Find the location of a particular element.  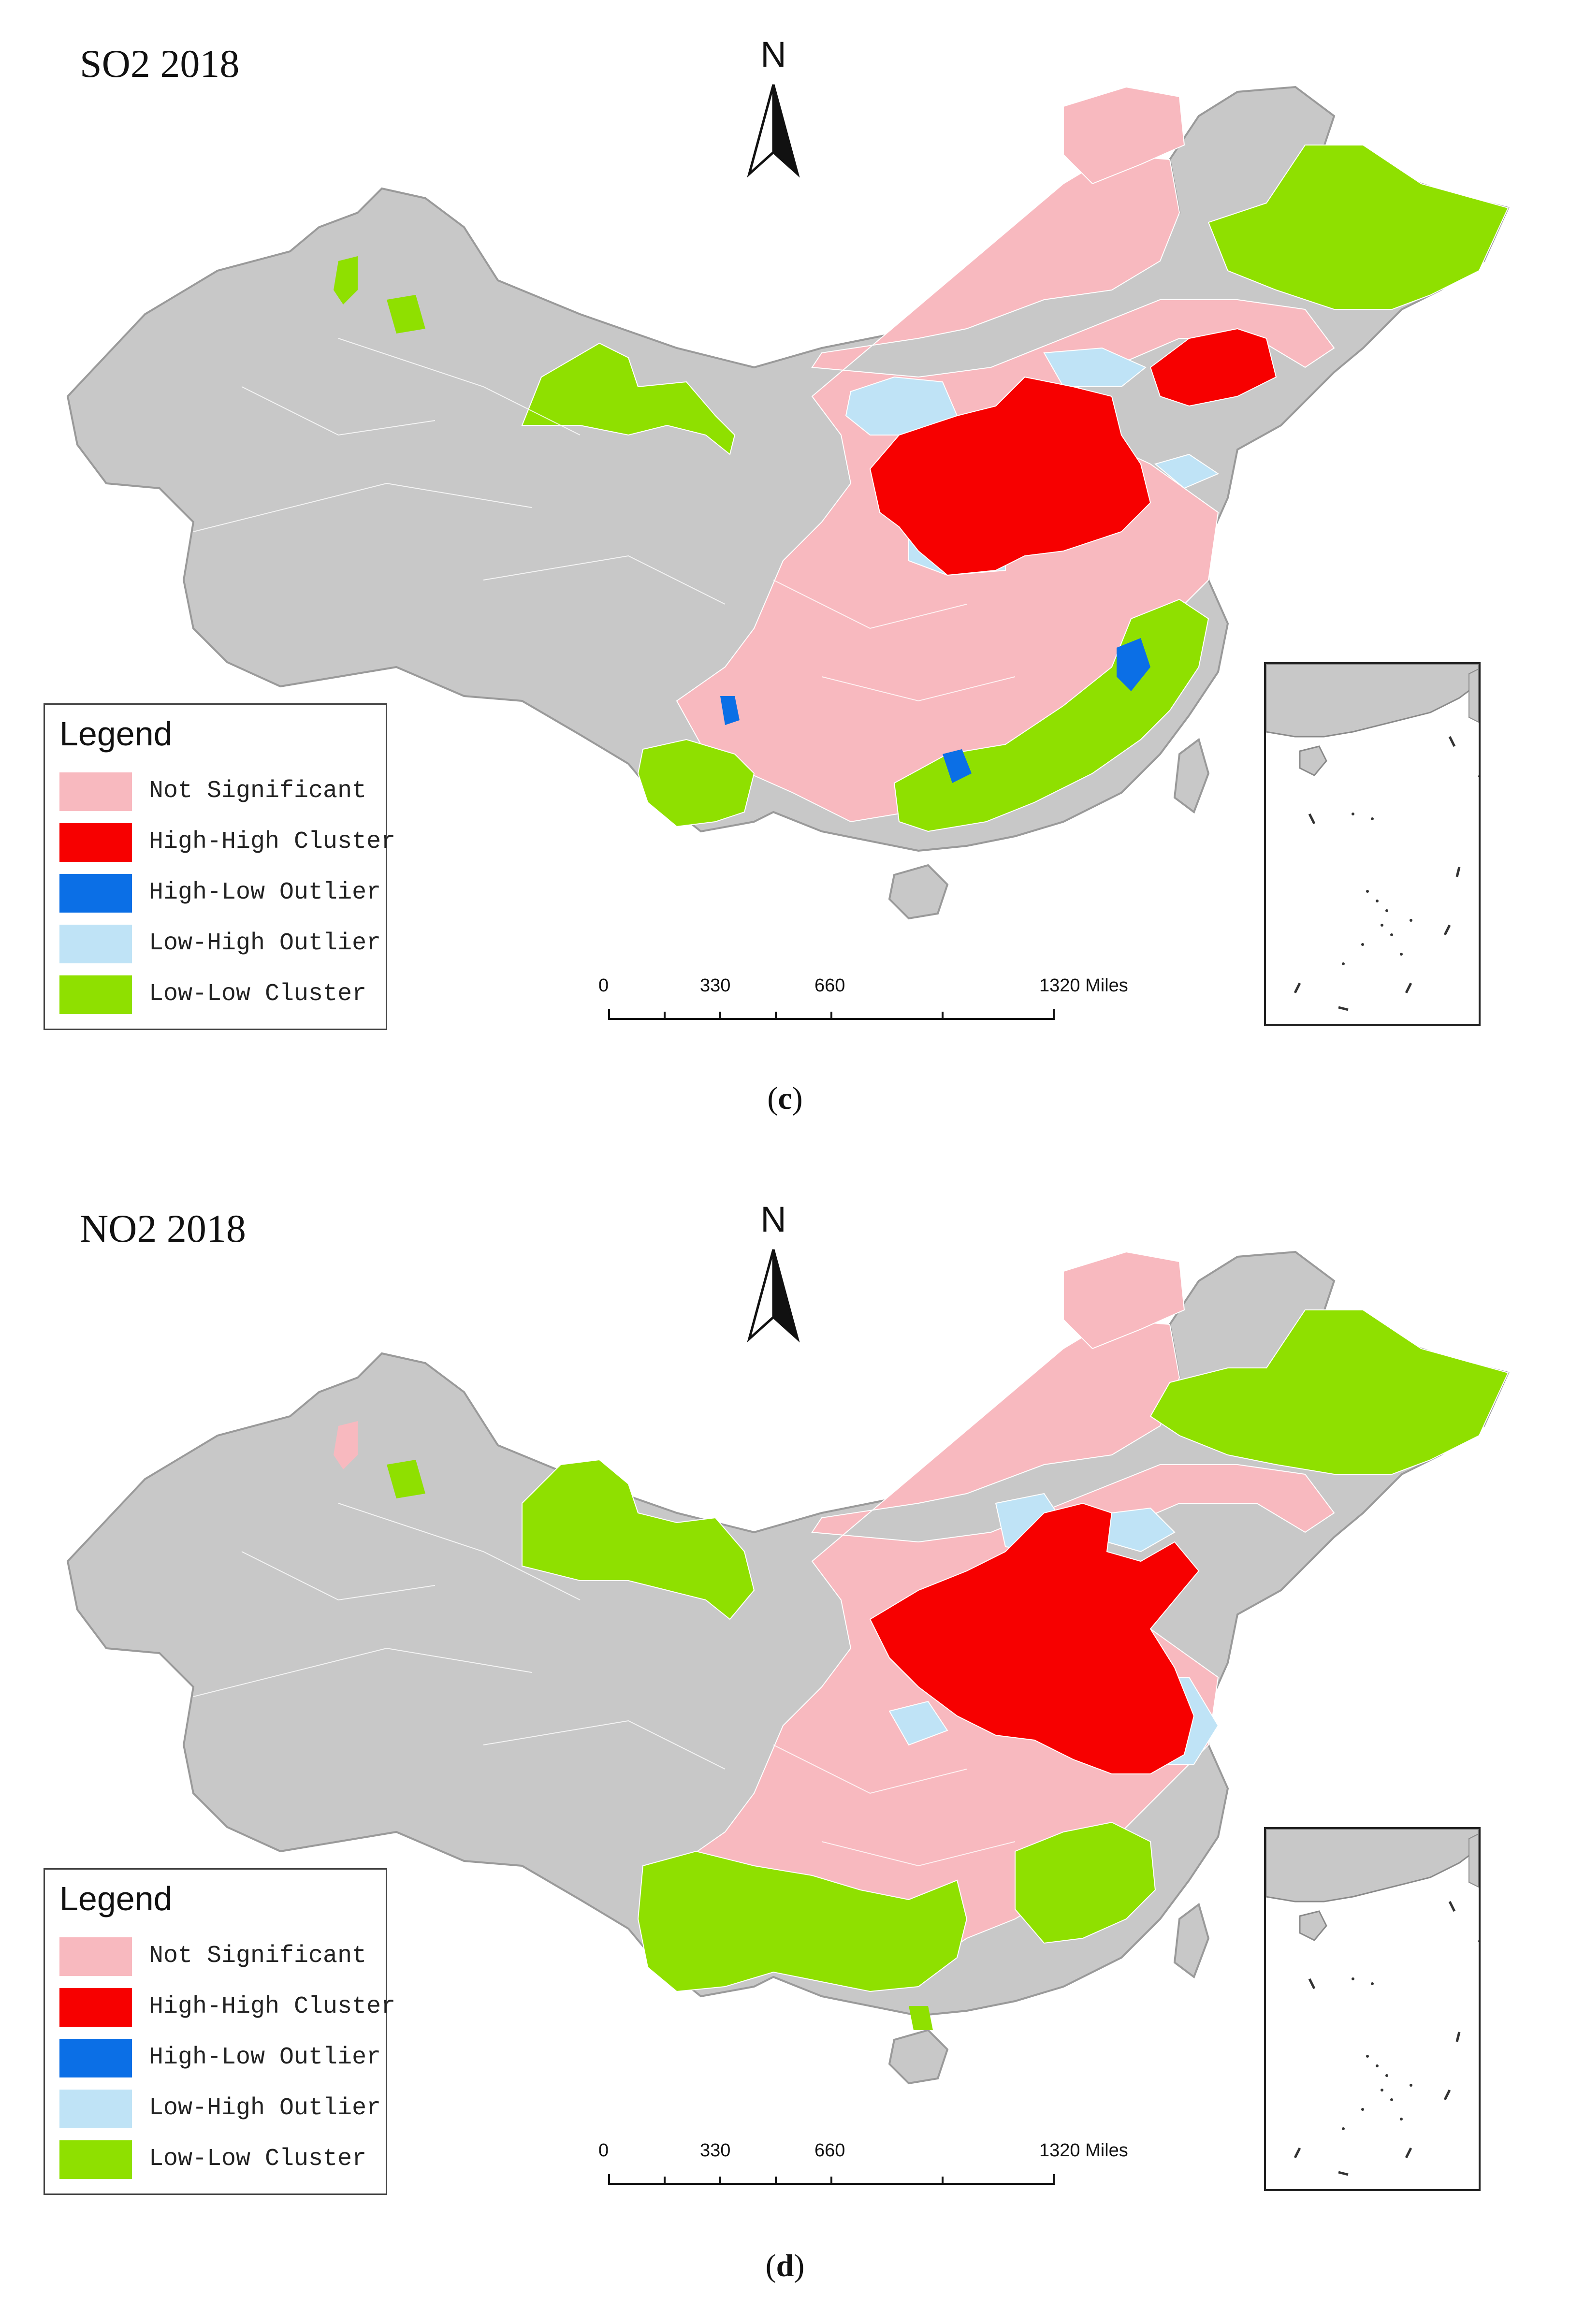

zone-high-low-south is located at coordinates (957, 766).